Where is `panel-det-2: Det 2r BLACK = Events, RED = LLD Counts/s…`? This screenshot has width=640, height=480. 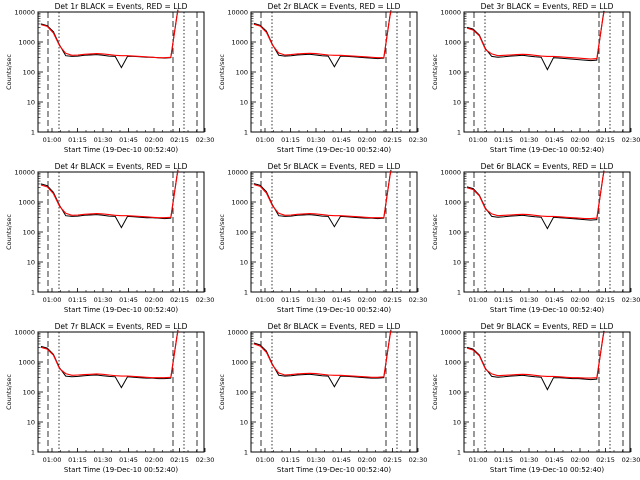
panel-det-2: Det 2r BLACK = Events, RED = LLD Counts/s… is located at coordinates (322, 78).